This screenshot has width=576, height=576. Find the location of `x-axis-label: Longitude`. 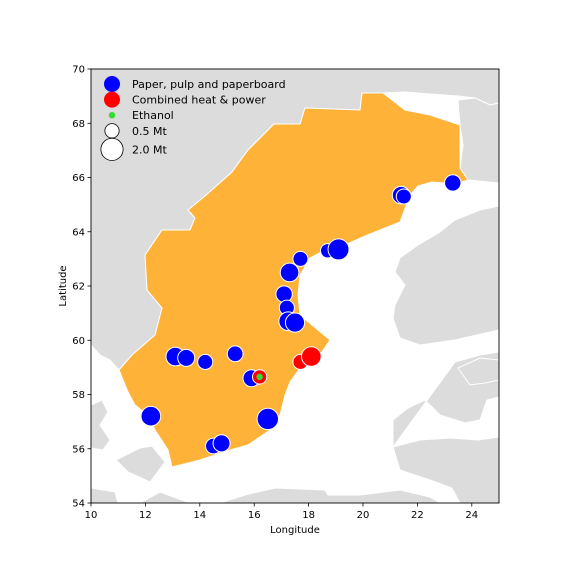

x-axis-label: Longitude is located at coordinates (295, 530).